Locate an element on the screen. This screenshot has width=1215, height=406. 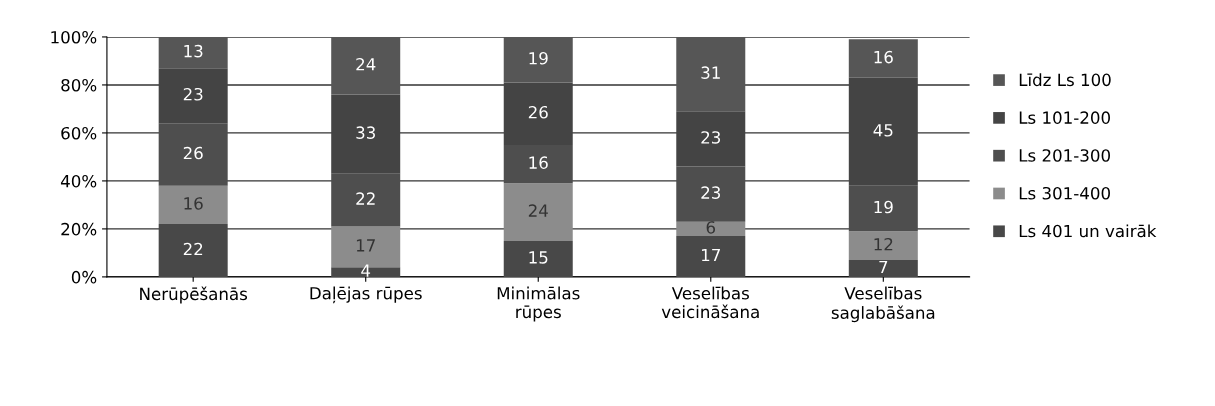
data-label: 45 is located at coordinates (883, 130).